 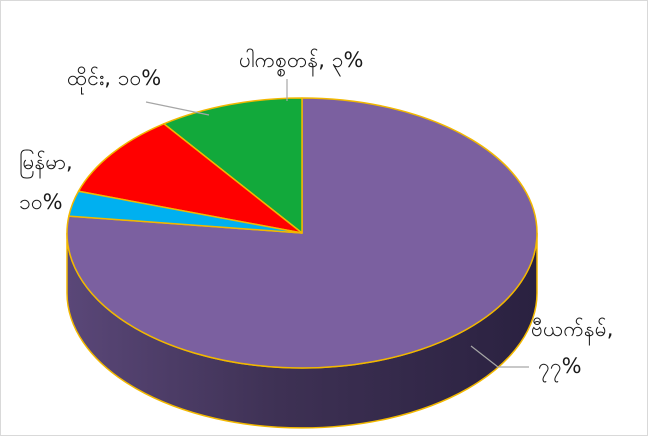 What do you see at coordinates (85, 80) in the screenshot?
I see `data-label-thailand-name: ထိုင်း` at bounding box center [85, 80].